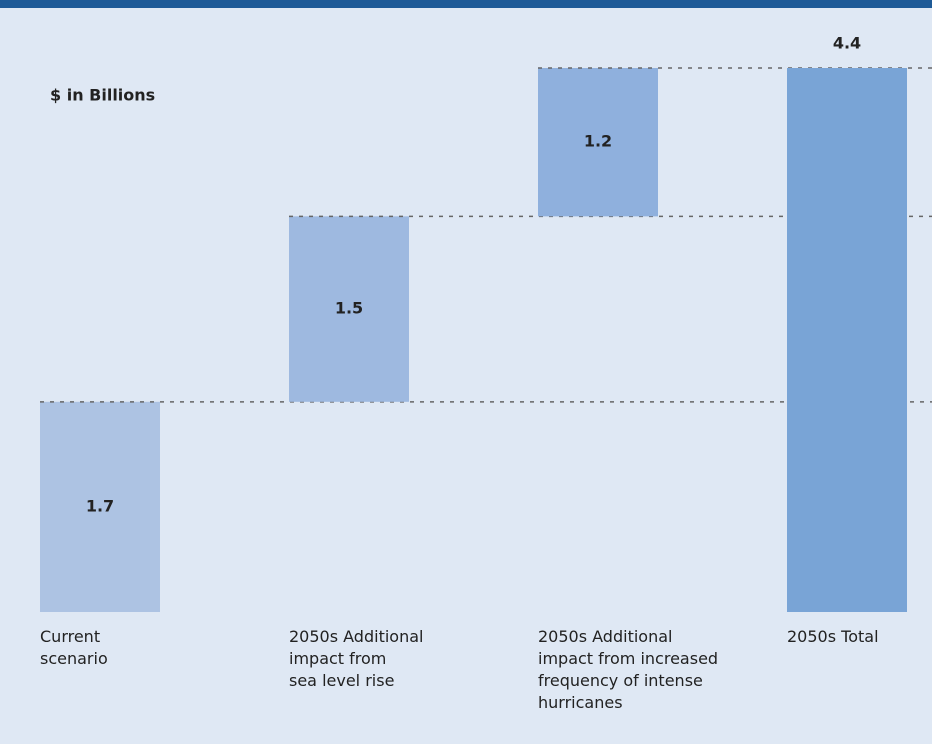 Image resolution: width=932 pixels, height=744 pixels. I want to click on header-bar, so click(466, 4).